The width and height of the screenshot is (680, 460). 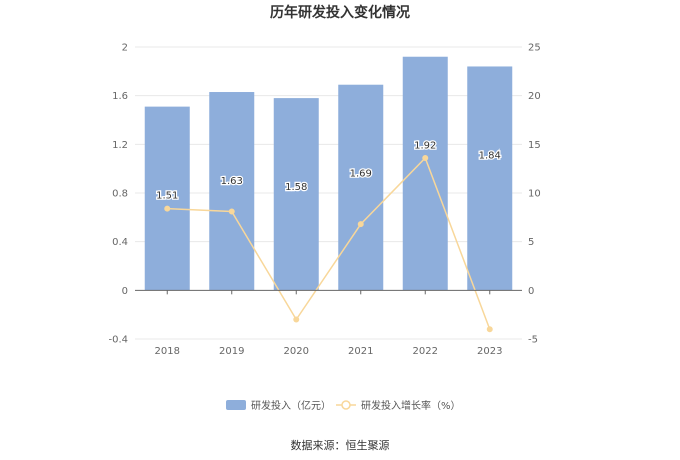 What do you see at coordinates (489, 329) in the screenshot?
I see `growth-rate-point-2023` at bounding box center [489, 329].